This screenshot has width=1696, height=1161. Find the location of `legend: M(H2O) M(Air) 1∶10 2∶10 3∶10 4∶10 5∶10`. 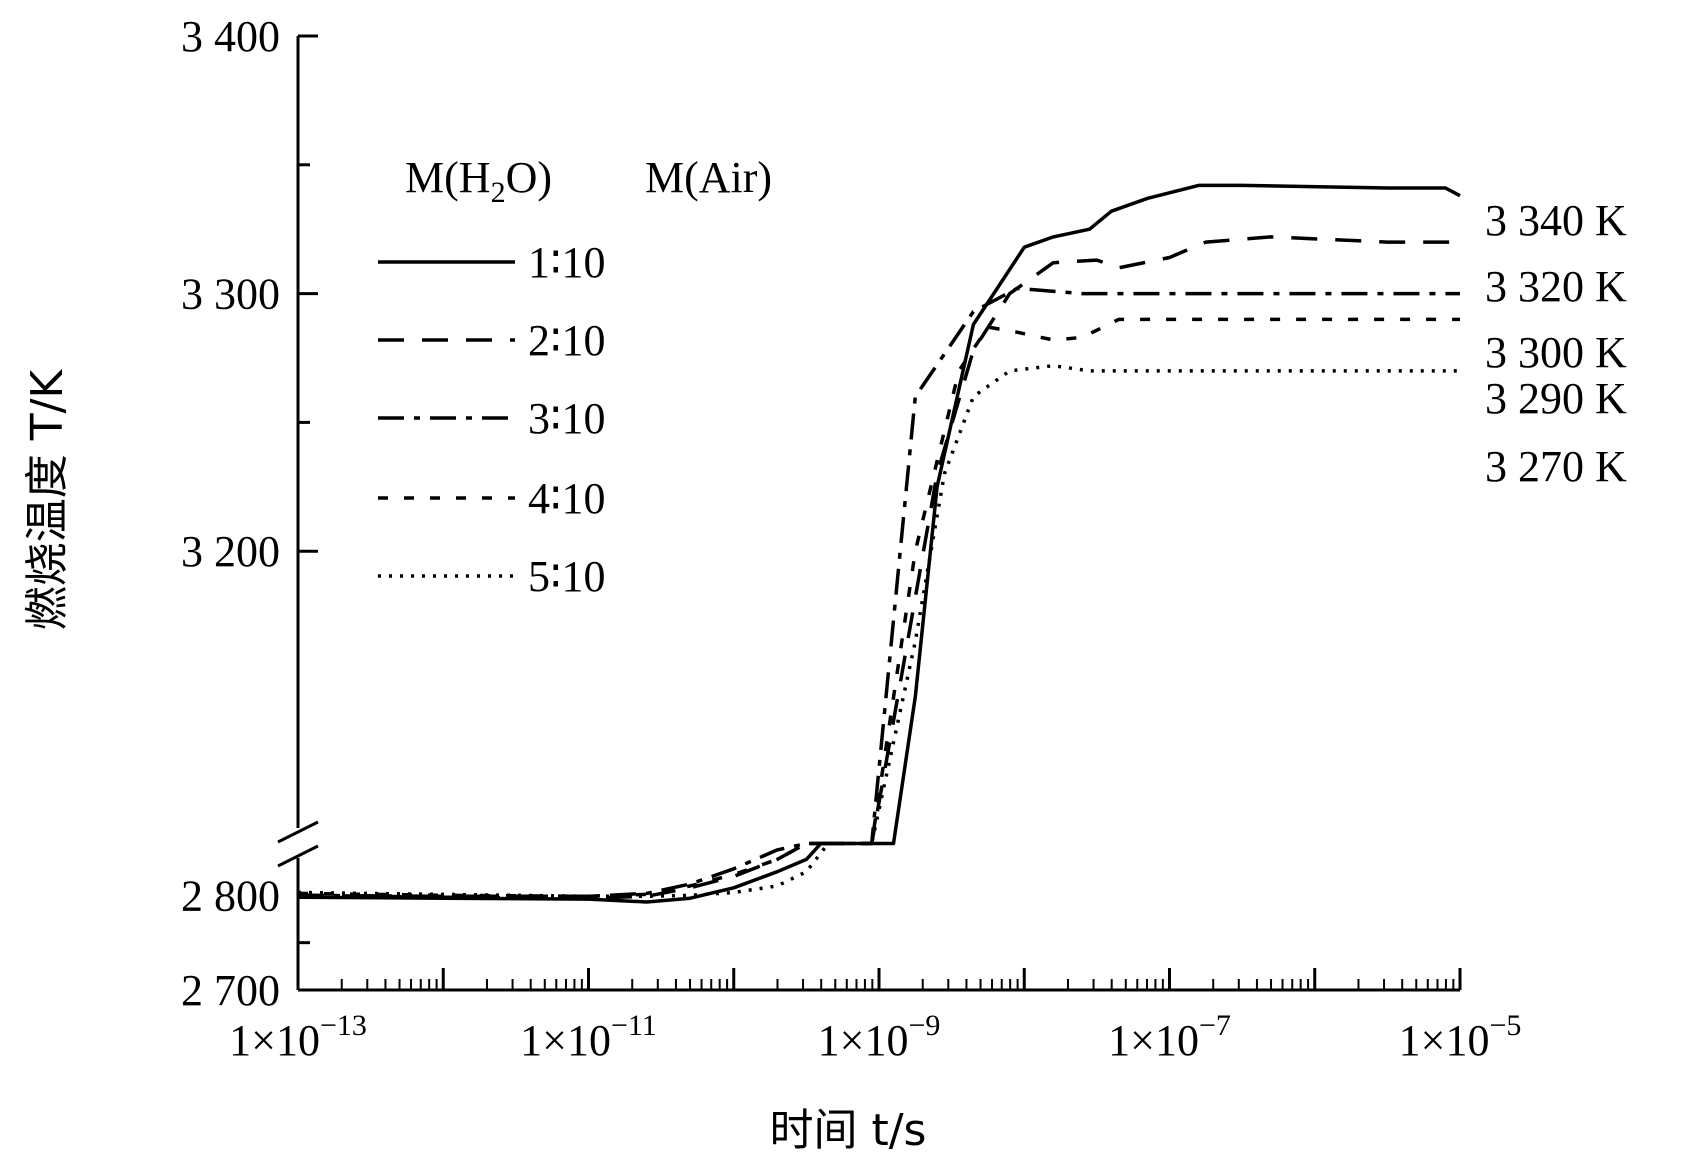

legend: M(H2O) M(Air) 1∶10 2∶10 3∶10 4∶10 5∶10 is located at coordinates (575, 377).